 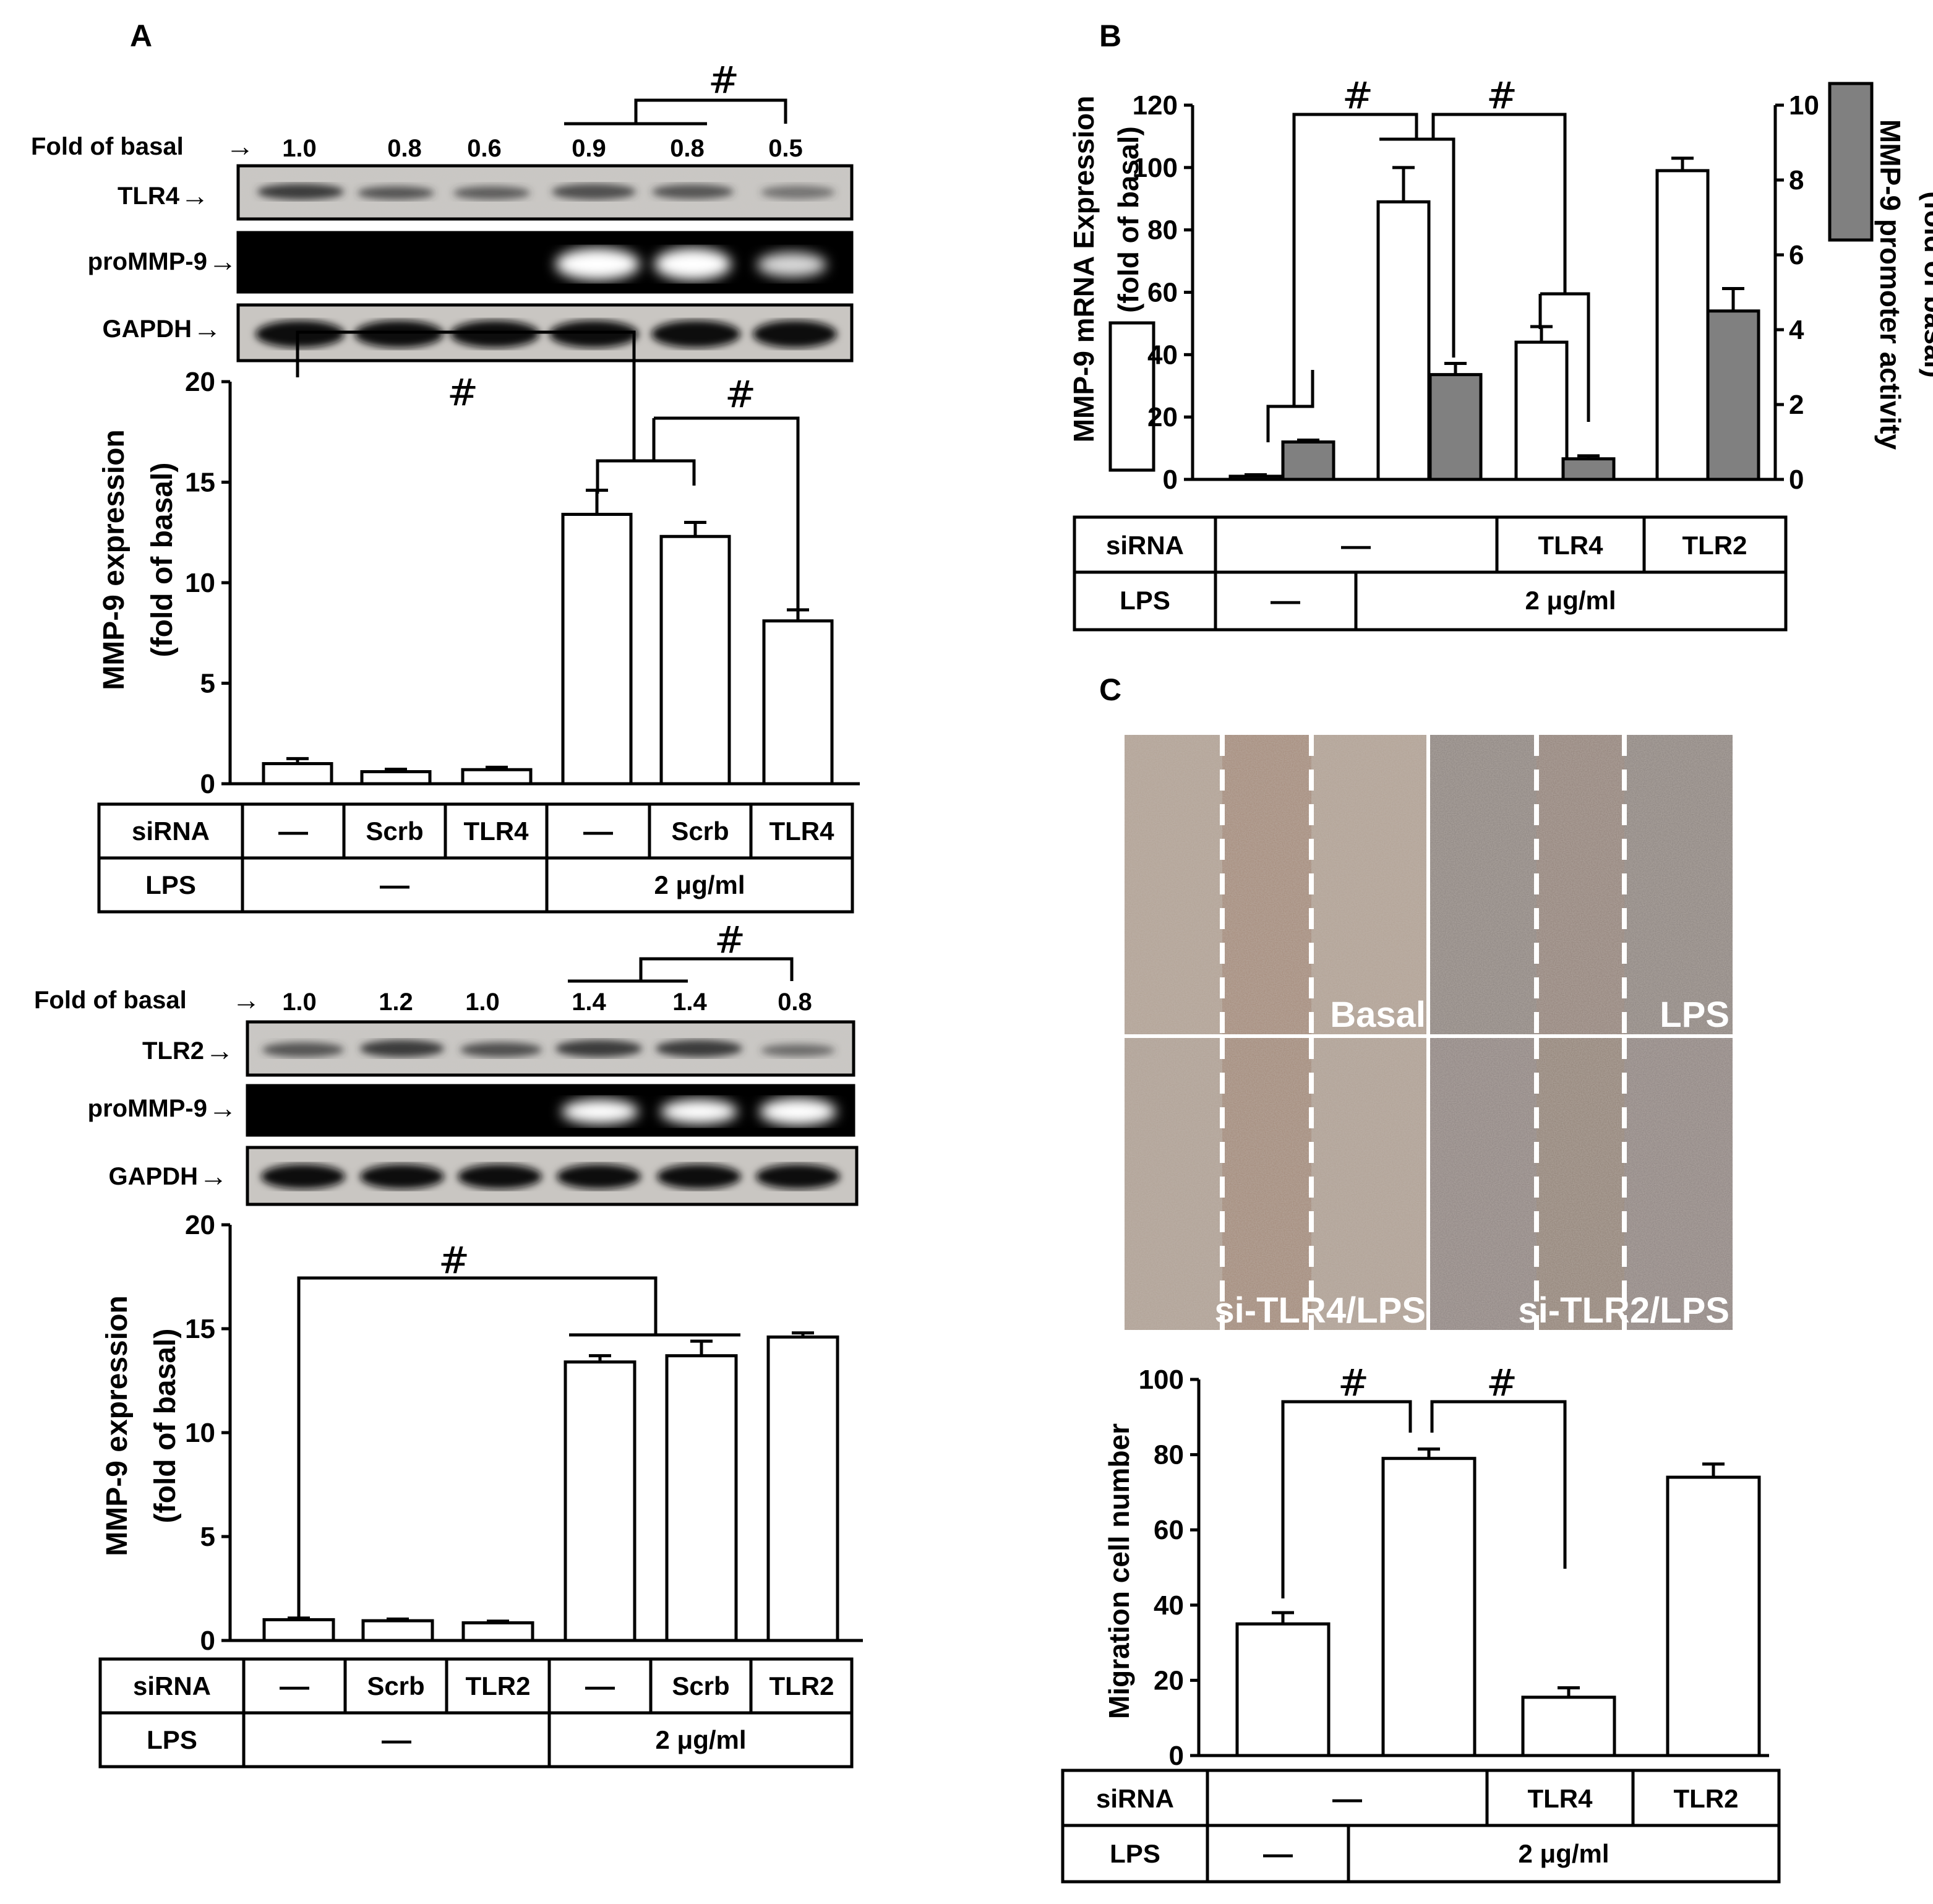 I want to click on blot-strip-prommp9, so click(x=550, y=1110).